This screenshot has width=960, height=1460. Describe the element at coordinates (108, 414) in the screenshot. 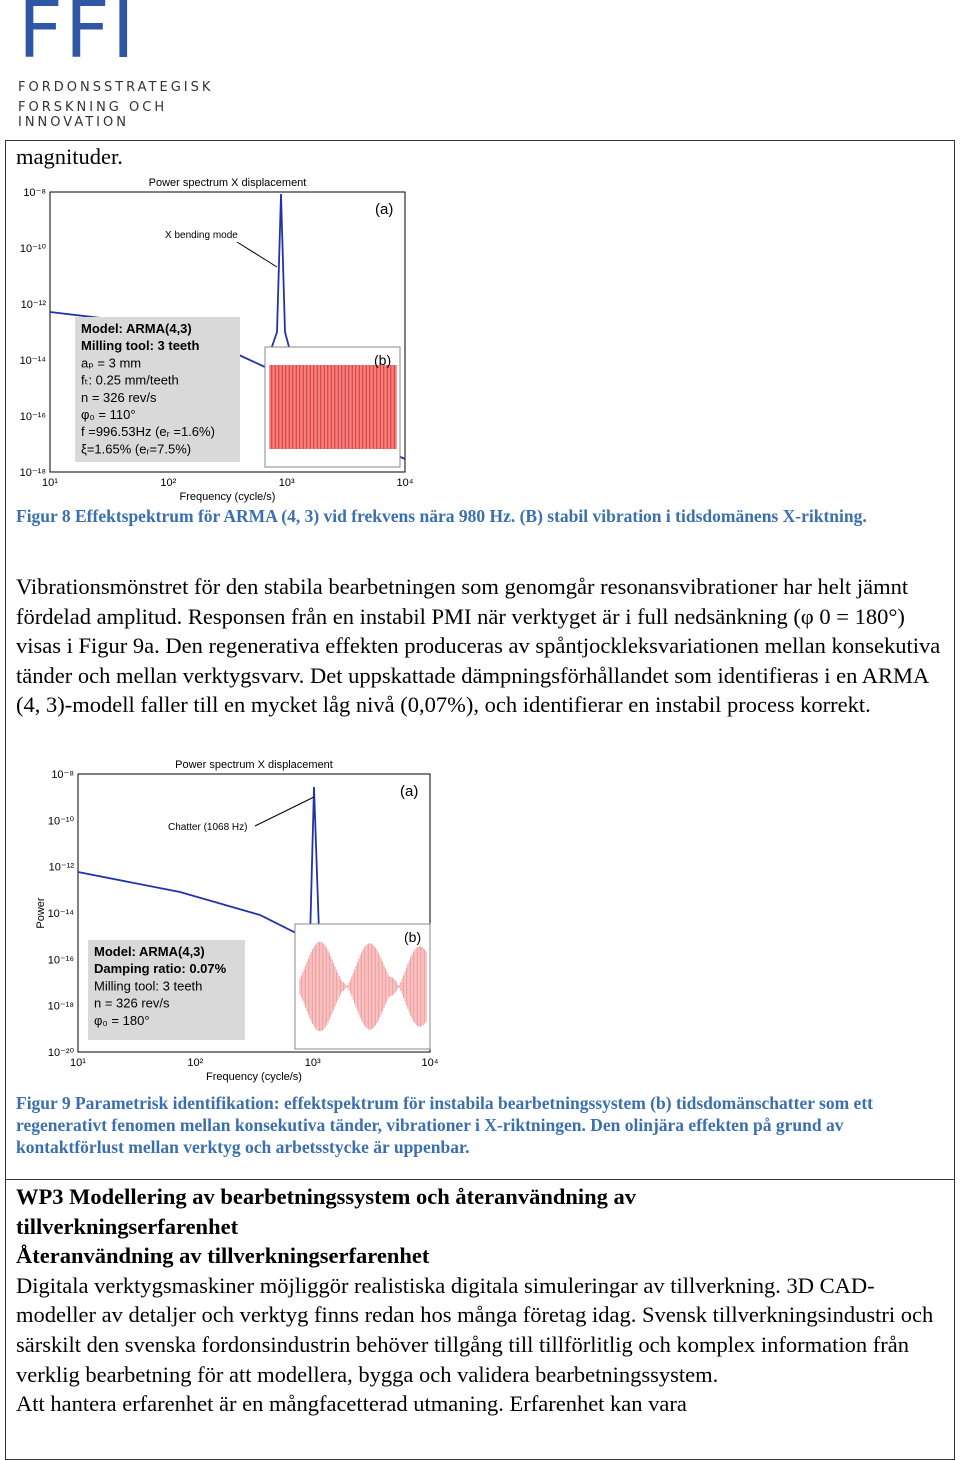

I see `info-line: φ₀ = 110°` at that location.